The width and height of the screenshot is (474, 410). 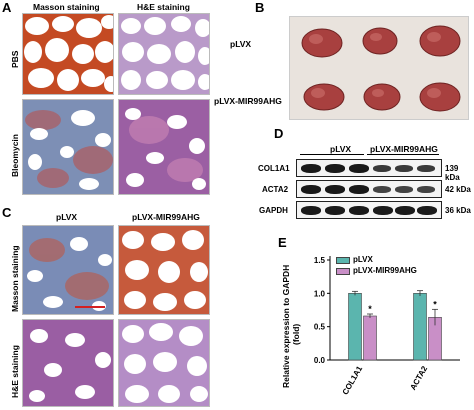 What do you see at coordinates (320, 260) in the screenshot?
I see `y-tick-label-3: 1.5` at bounding box center [320, 260].